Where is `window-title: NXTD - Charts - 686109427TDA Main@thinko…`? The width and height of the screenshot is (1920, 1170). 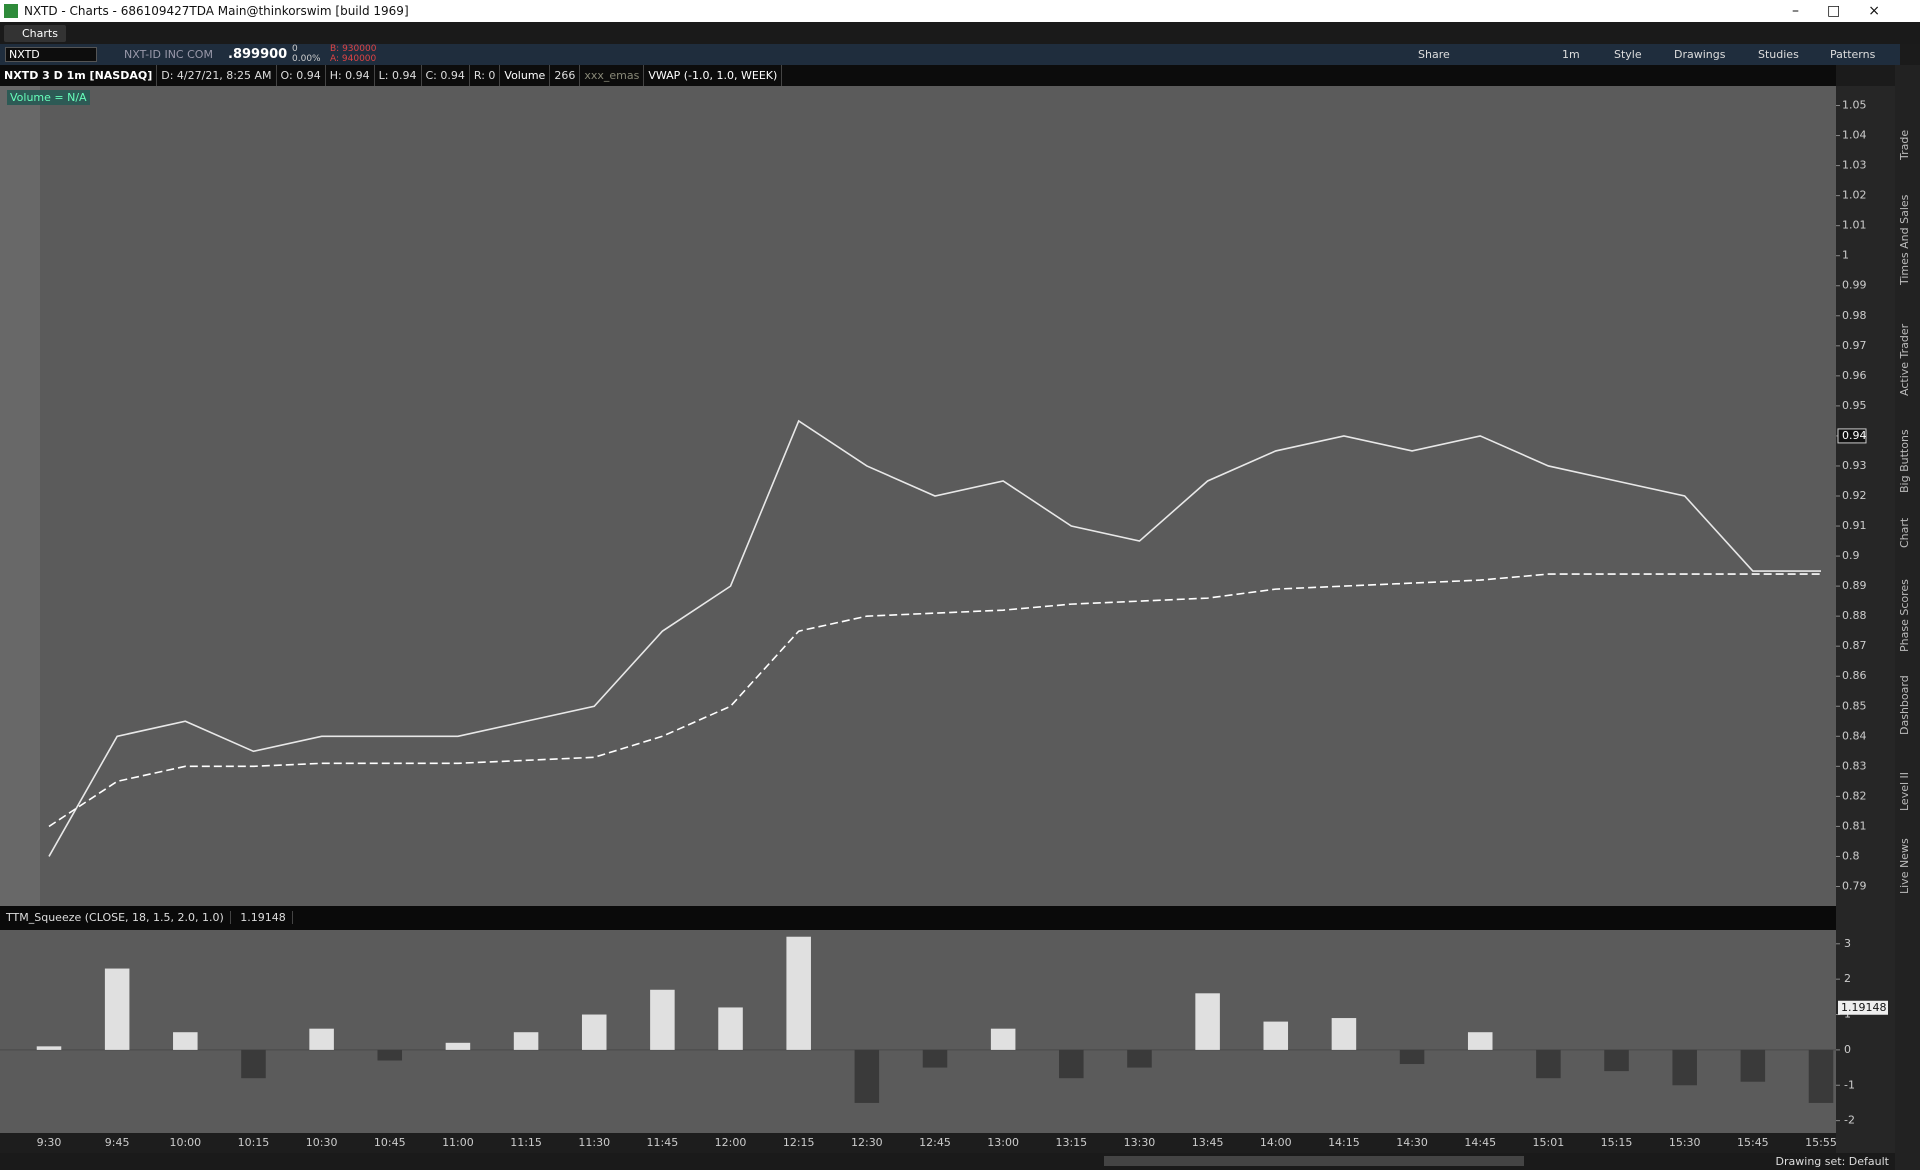 window-title: NXTD - Charts - 686109427TDA Main@thinko… is located at coordinates (960, 11).